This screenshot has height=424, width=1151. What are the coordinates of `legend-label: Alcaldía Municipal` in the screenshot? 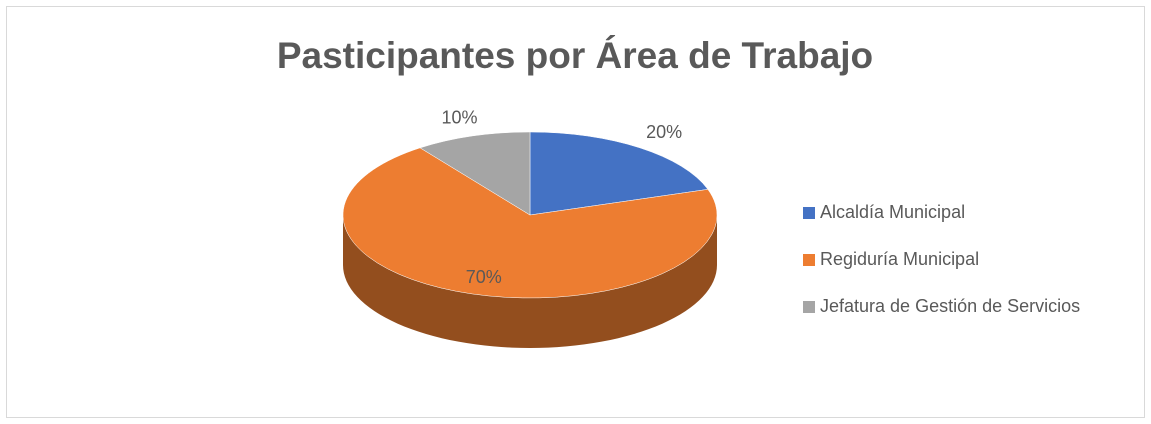 It's located at (892, 212).